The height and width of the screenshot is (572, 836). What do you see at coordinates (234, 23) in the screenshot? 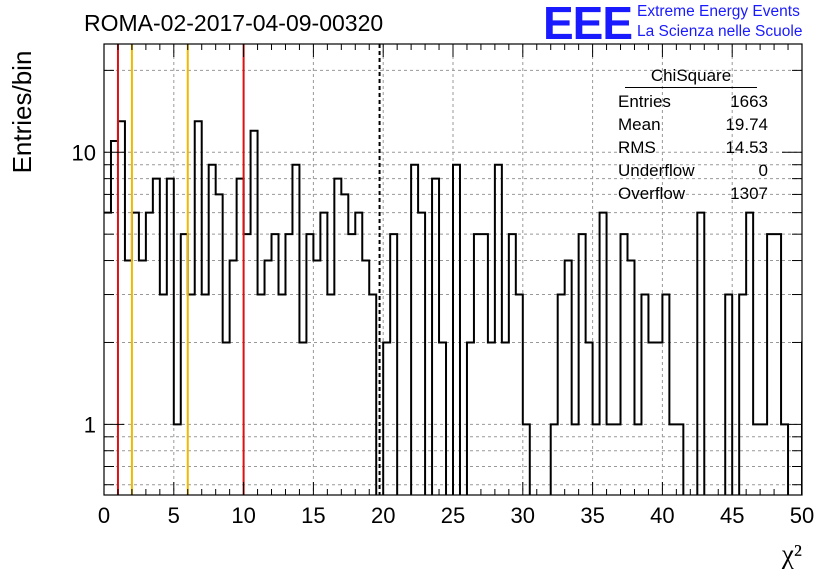
I see `run-title: ROMA-02-2017-04-09-00320` at bounding box center [234, 23].